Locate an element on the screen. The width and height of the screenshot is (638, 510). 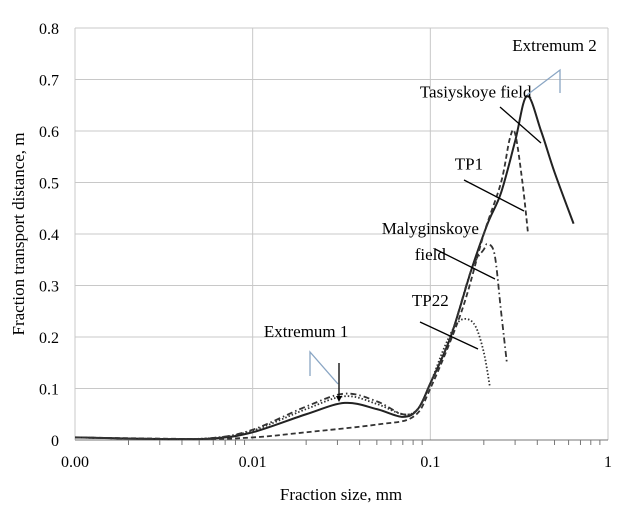
y-tick-label: 0.3 is located at coordinates (49, 287).